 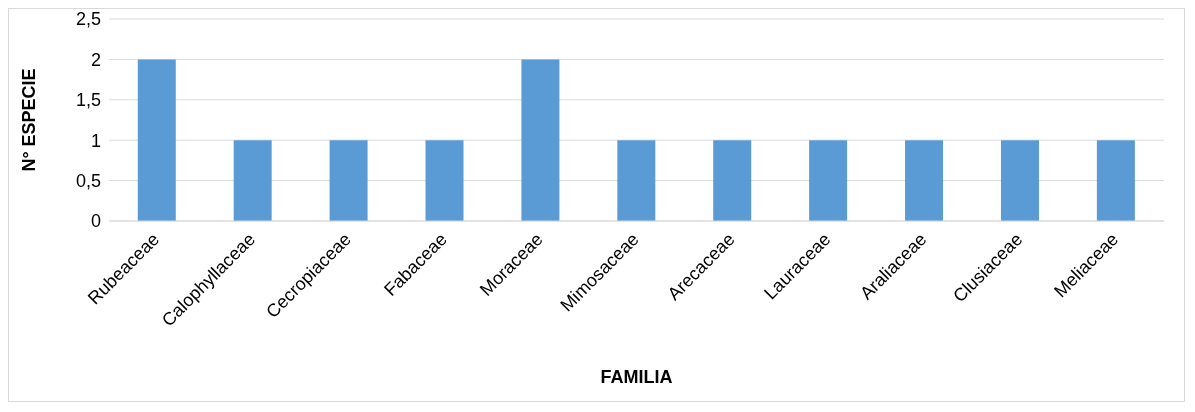 I want to click on y-tick-label: 2, so click(x=95, y=59).